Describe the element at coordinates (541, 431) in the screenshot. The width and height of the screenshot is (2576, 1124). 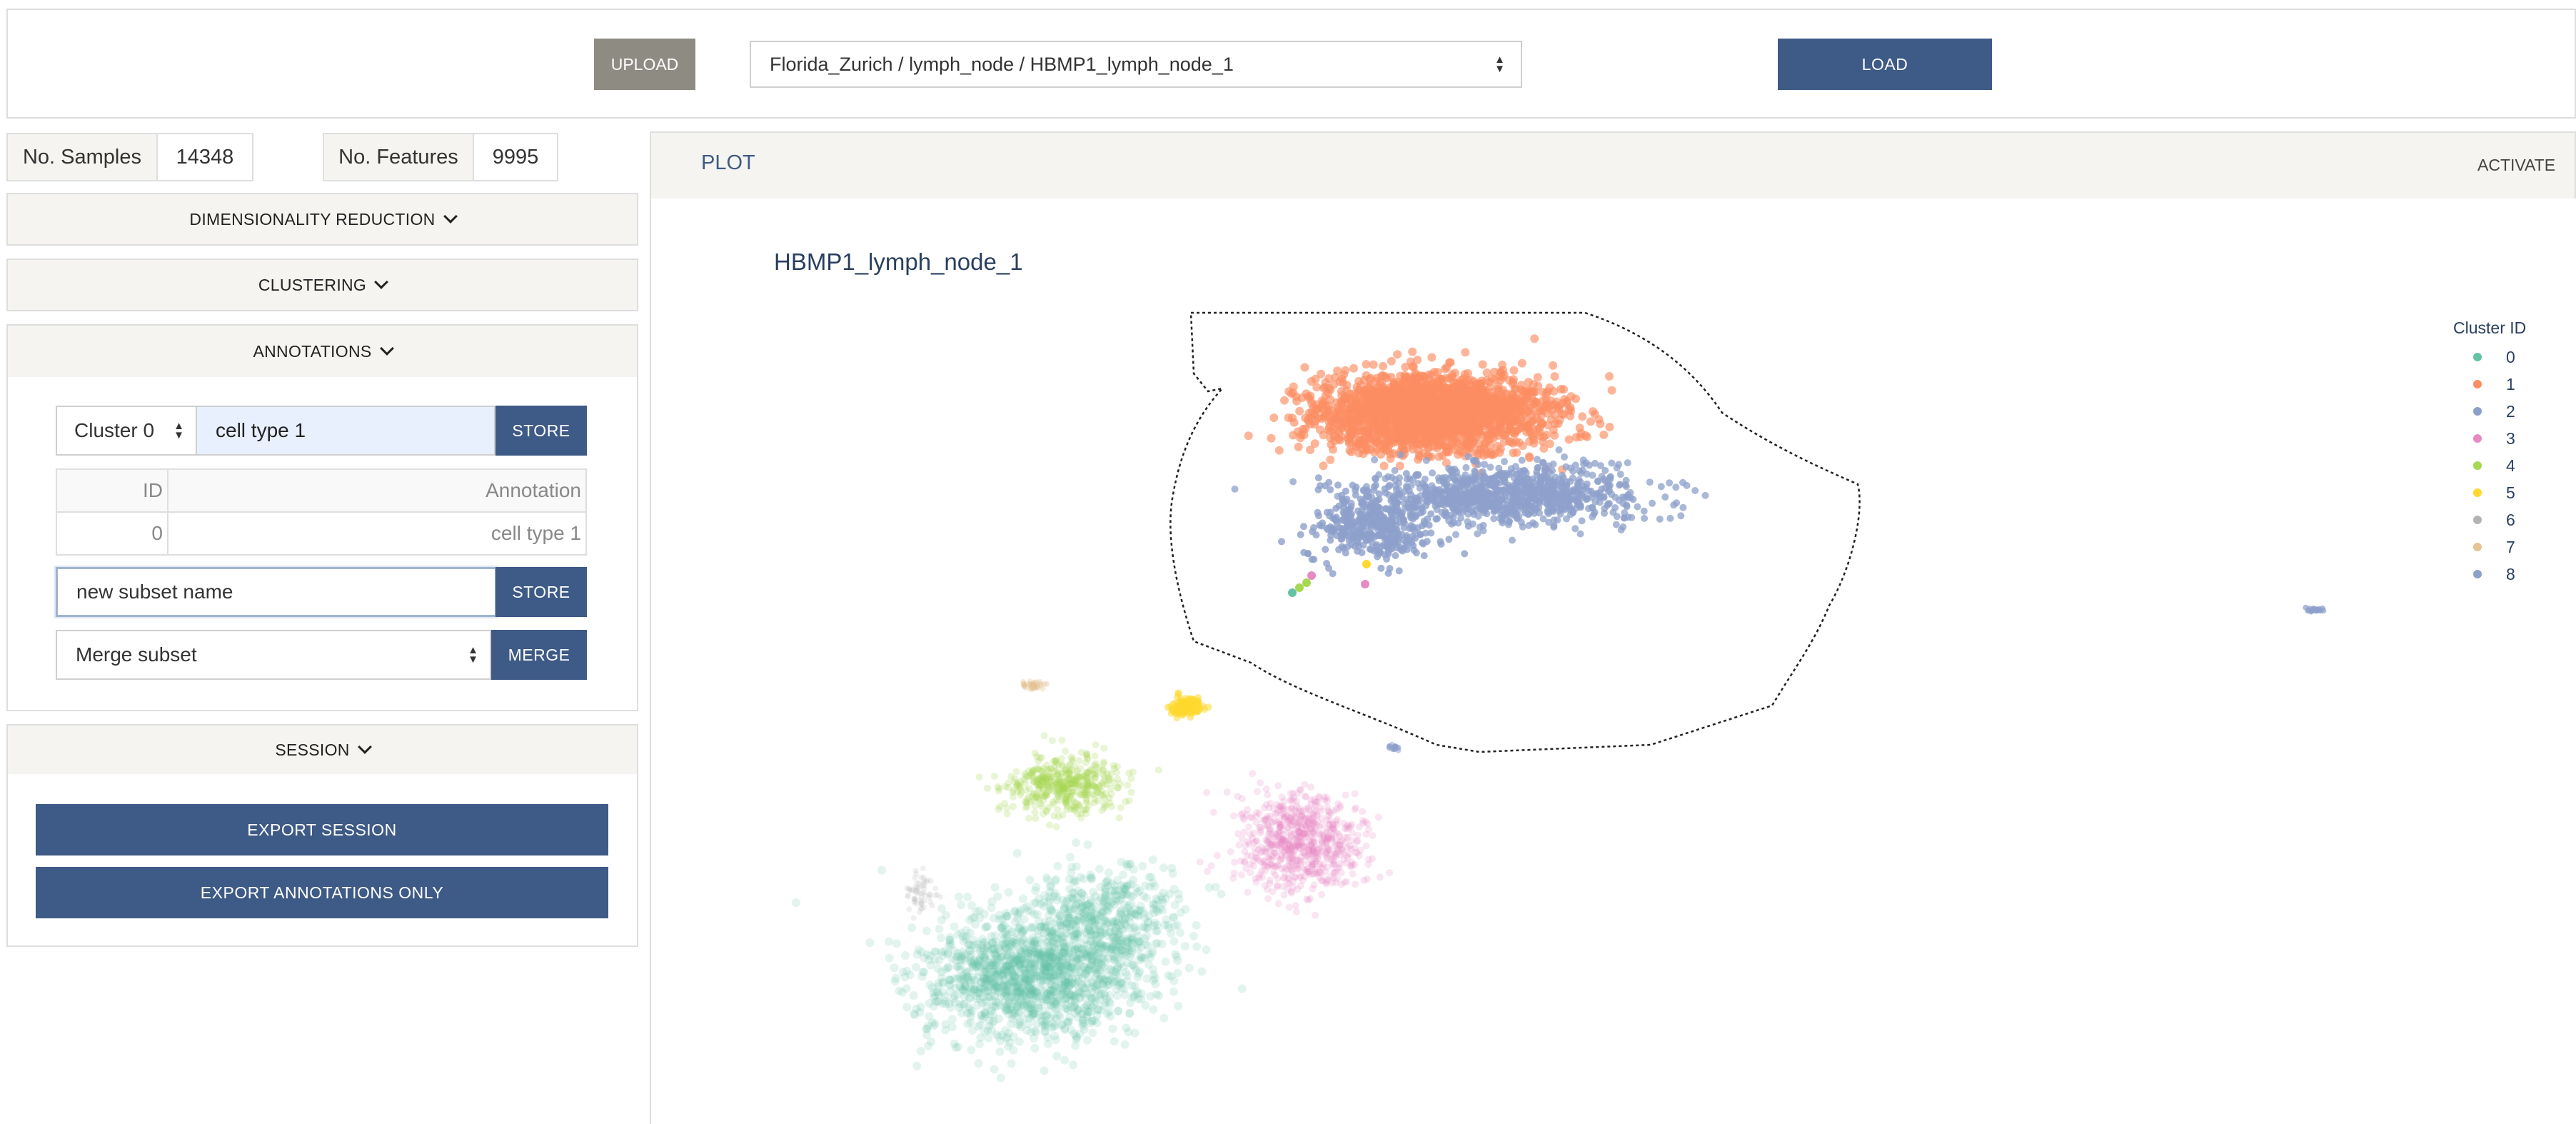
I see `store-annotation-button: STORE` at that location.